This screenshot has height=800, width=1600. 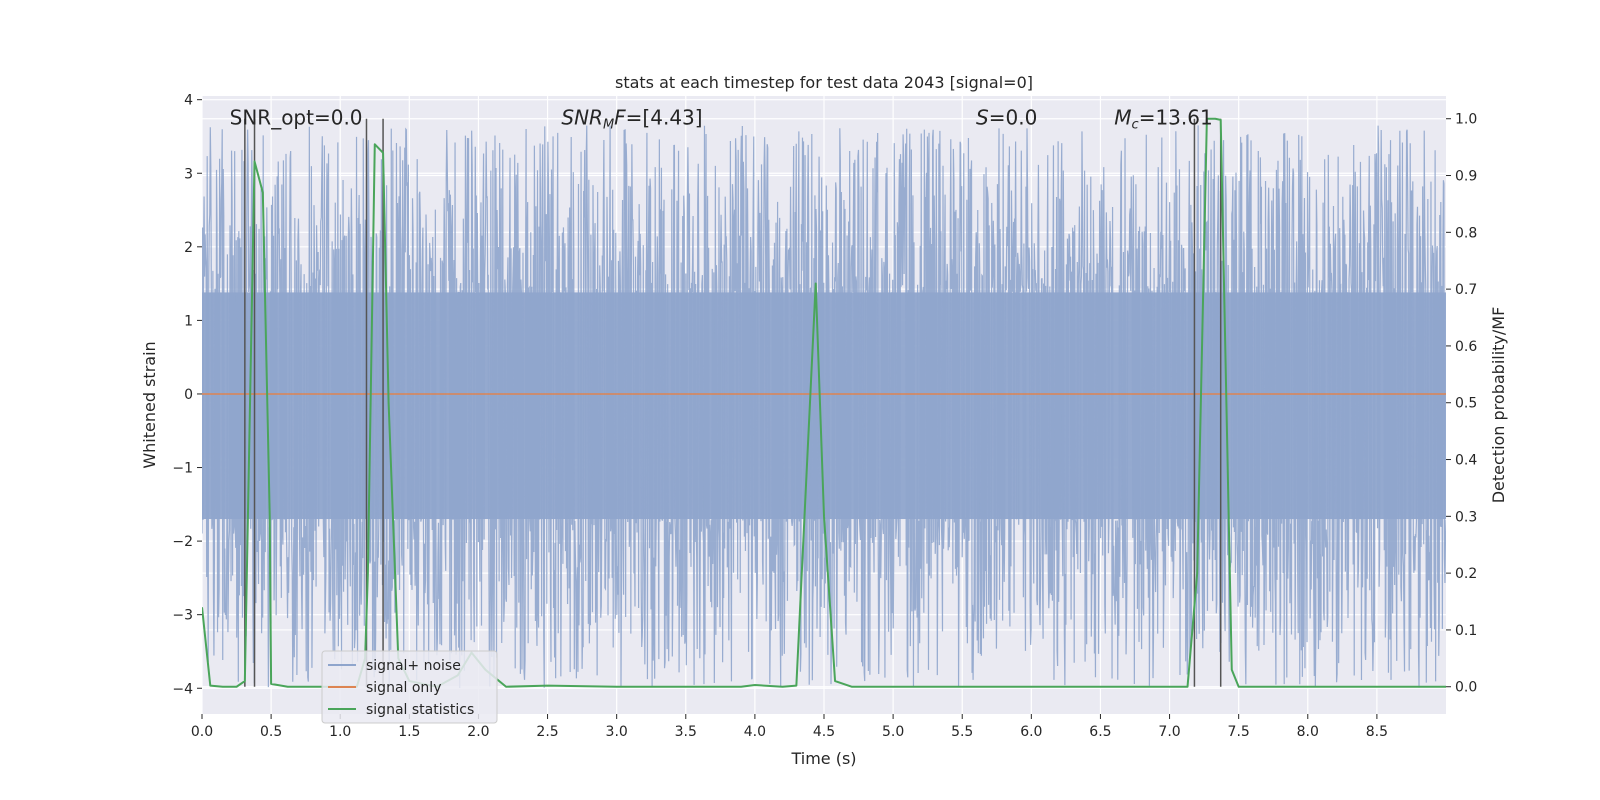 What do you see at coordinates (686, 732) in the screenshot?
I see `x-tick-label-7: 3.5` at bounding box center [686, 732].